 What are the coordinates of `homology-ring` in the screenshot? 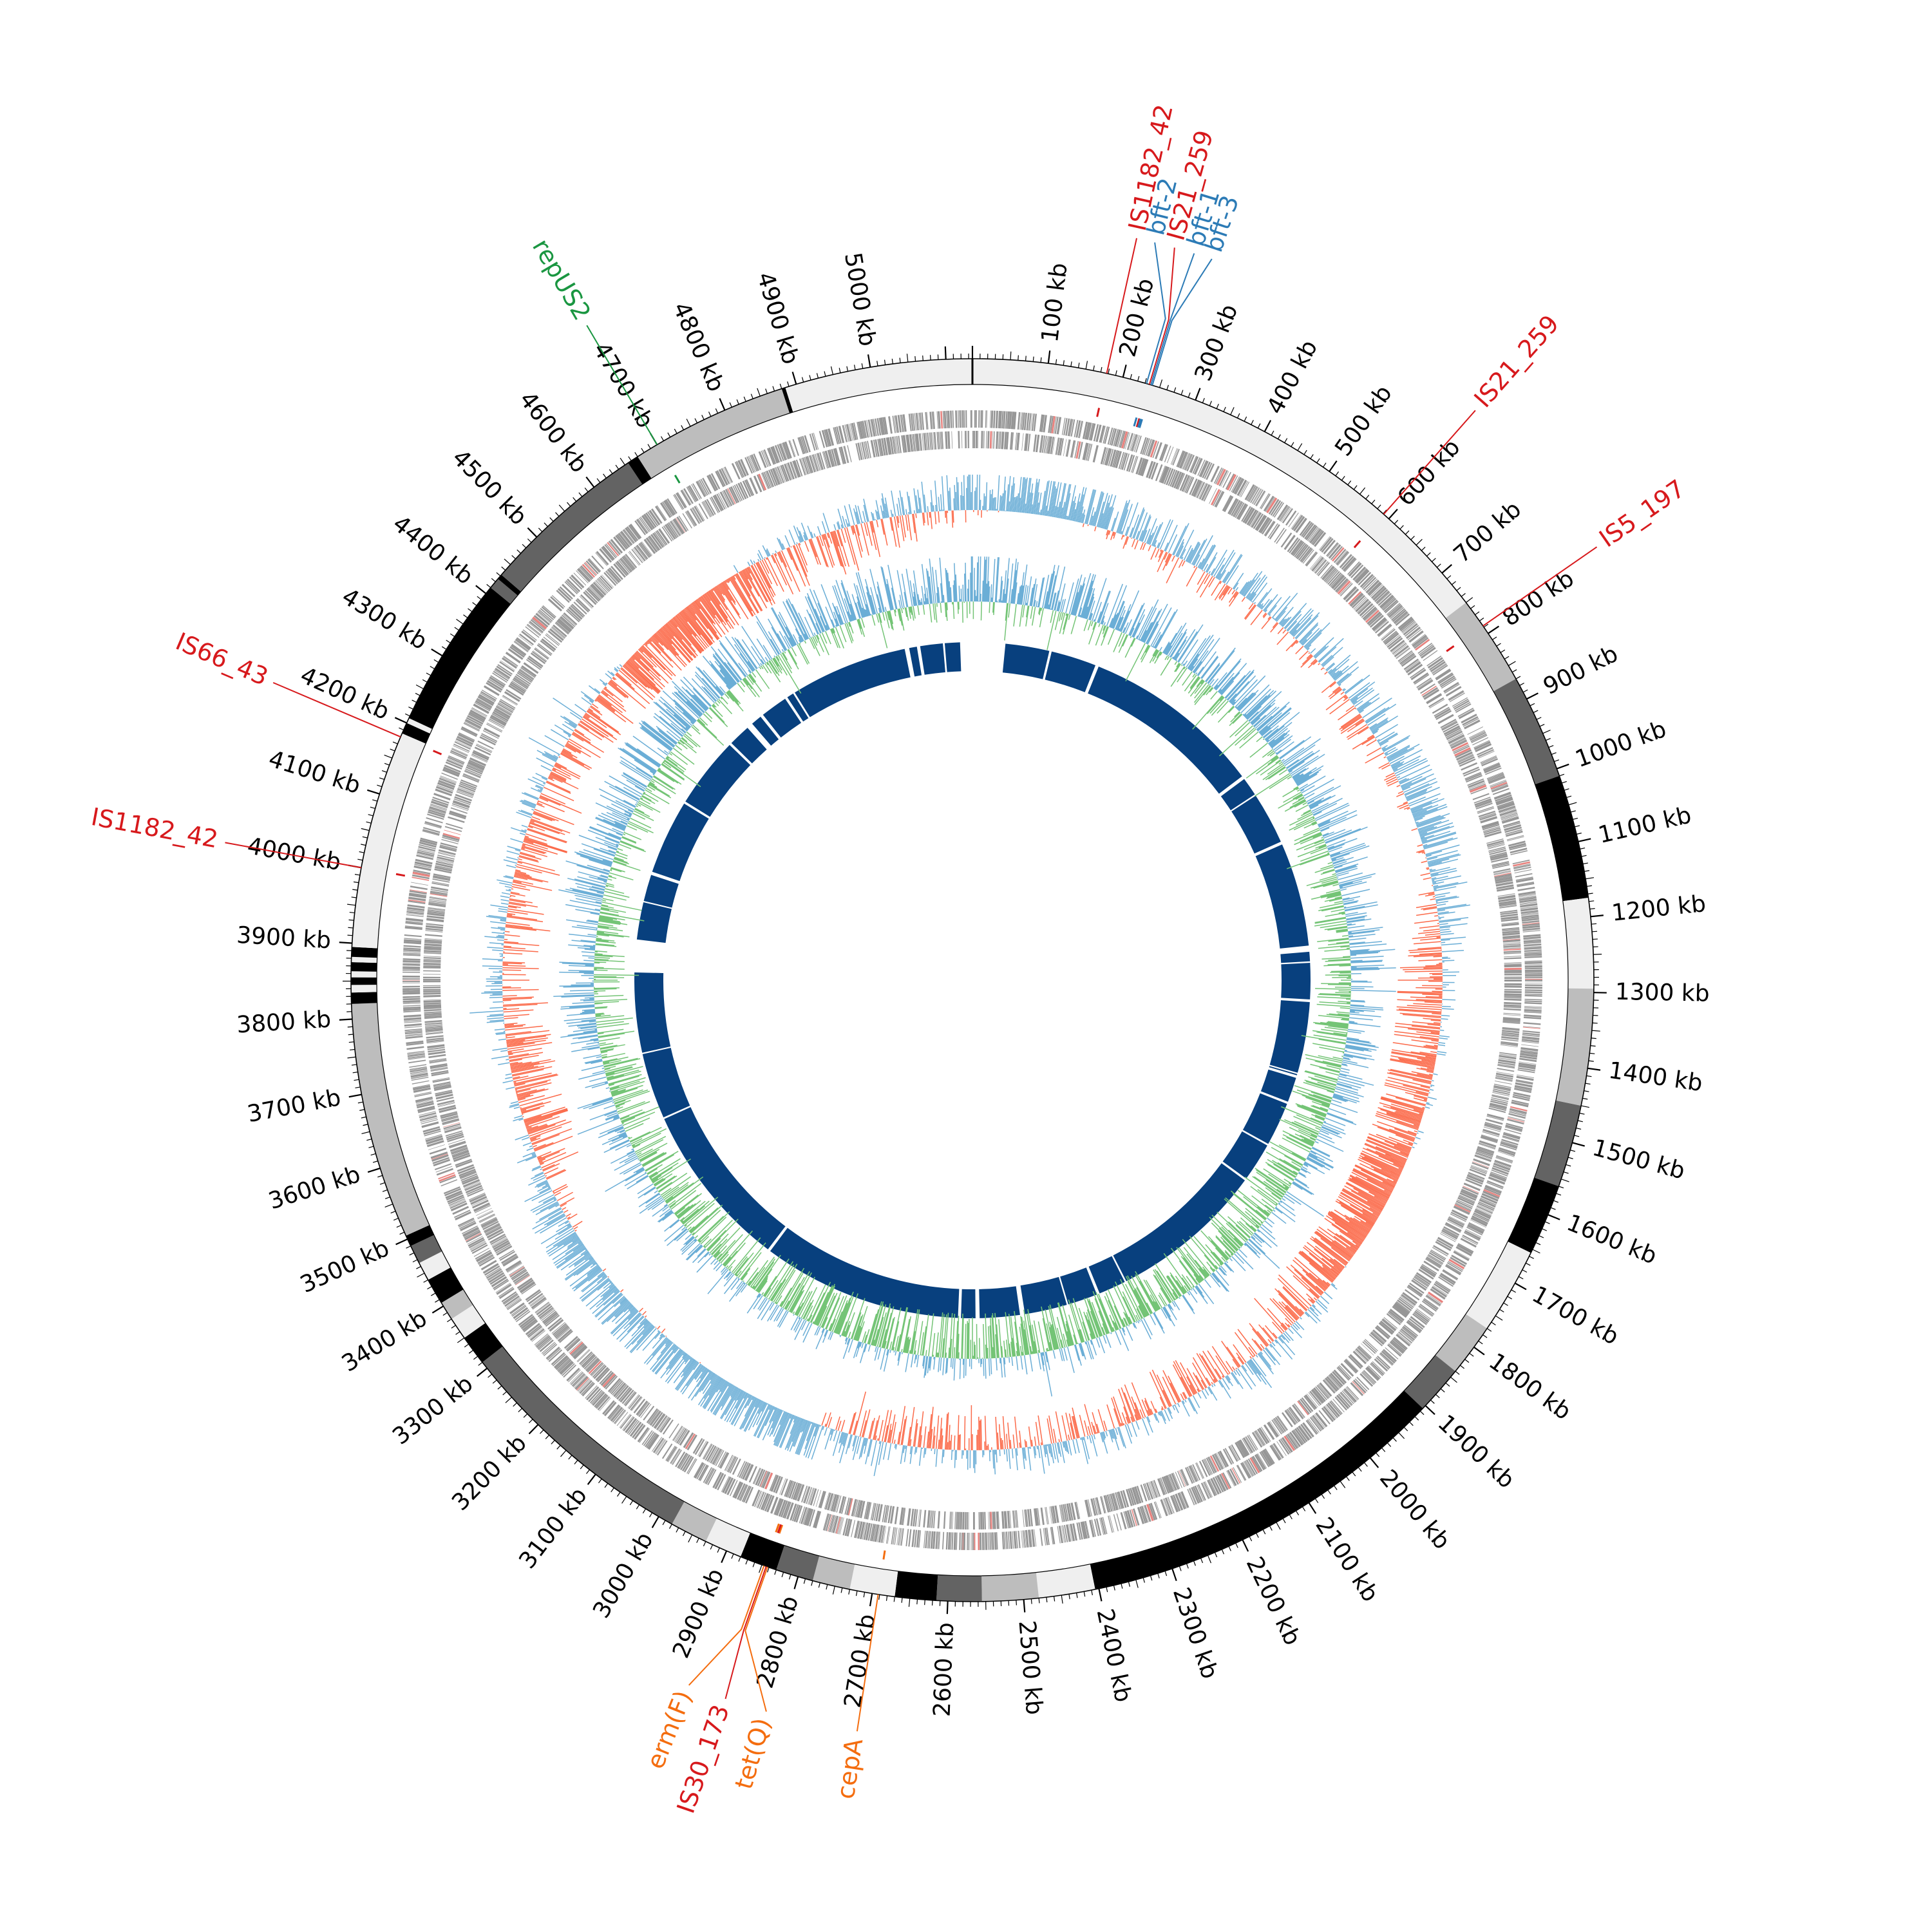 It's located at (973, 980).